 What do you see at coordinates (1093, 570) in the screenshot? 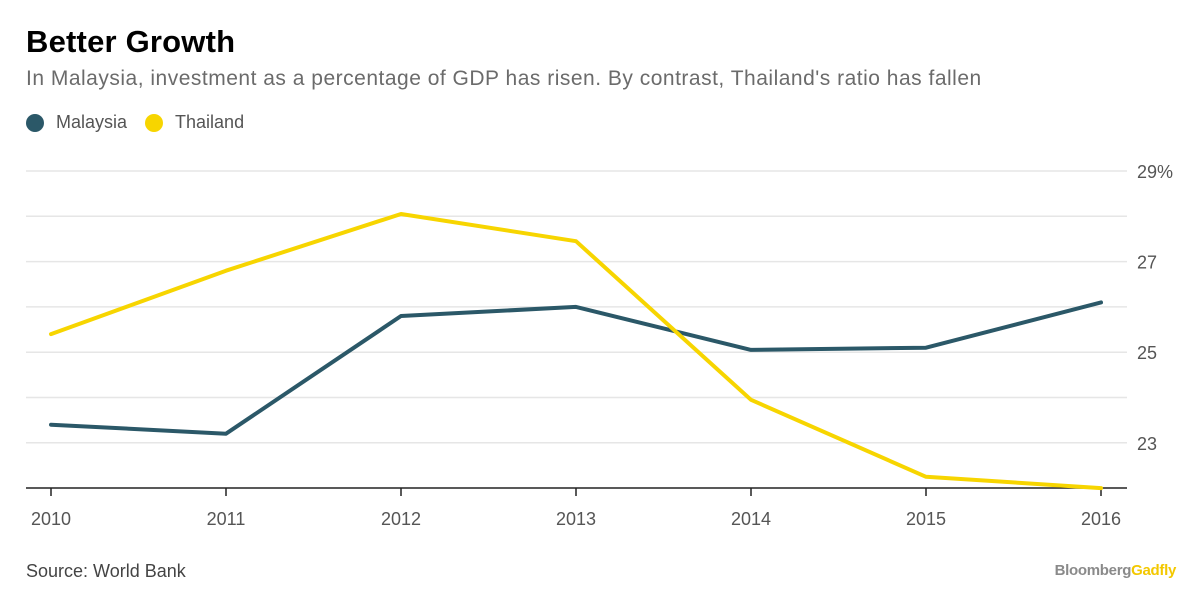
I see `brand-bloomberg: Bloomberg` at bounding box center [1093, 570].